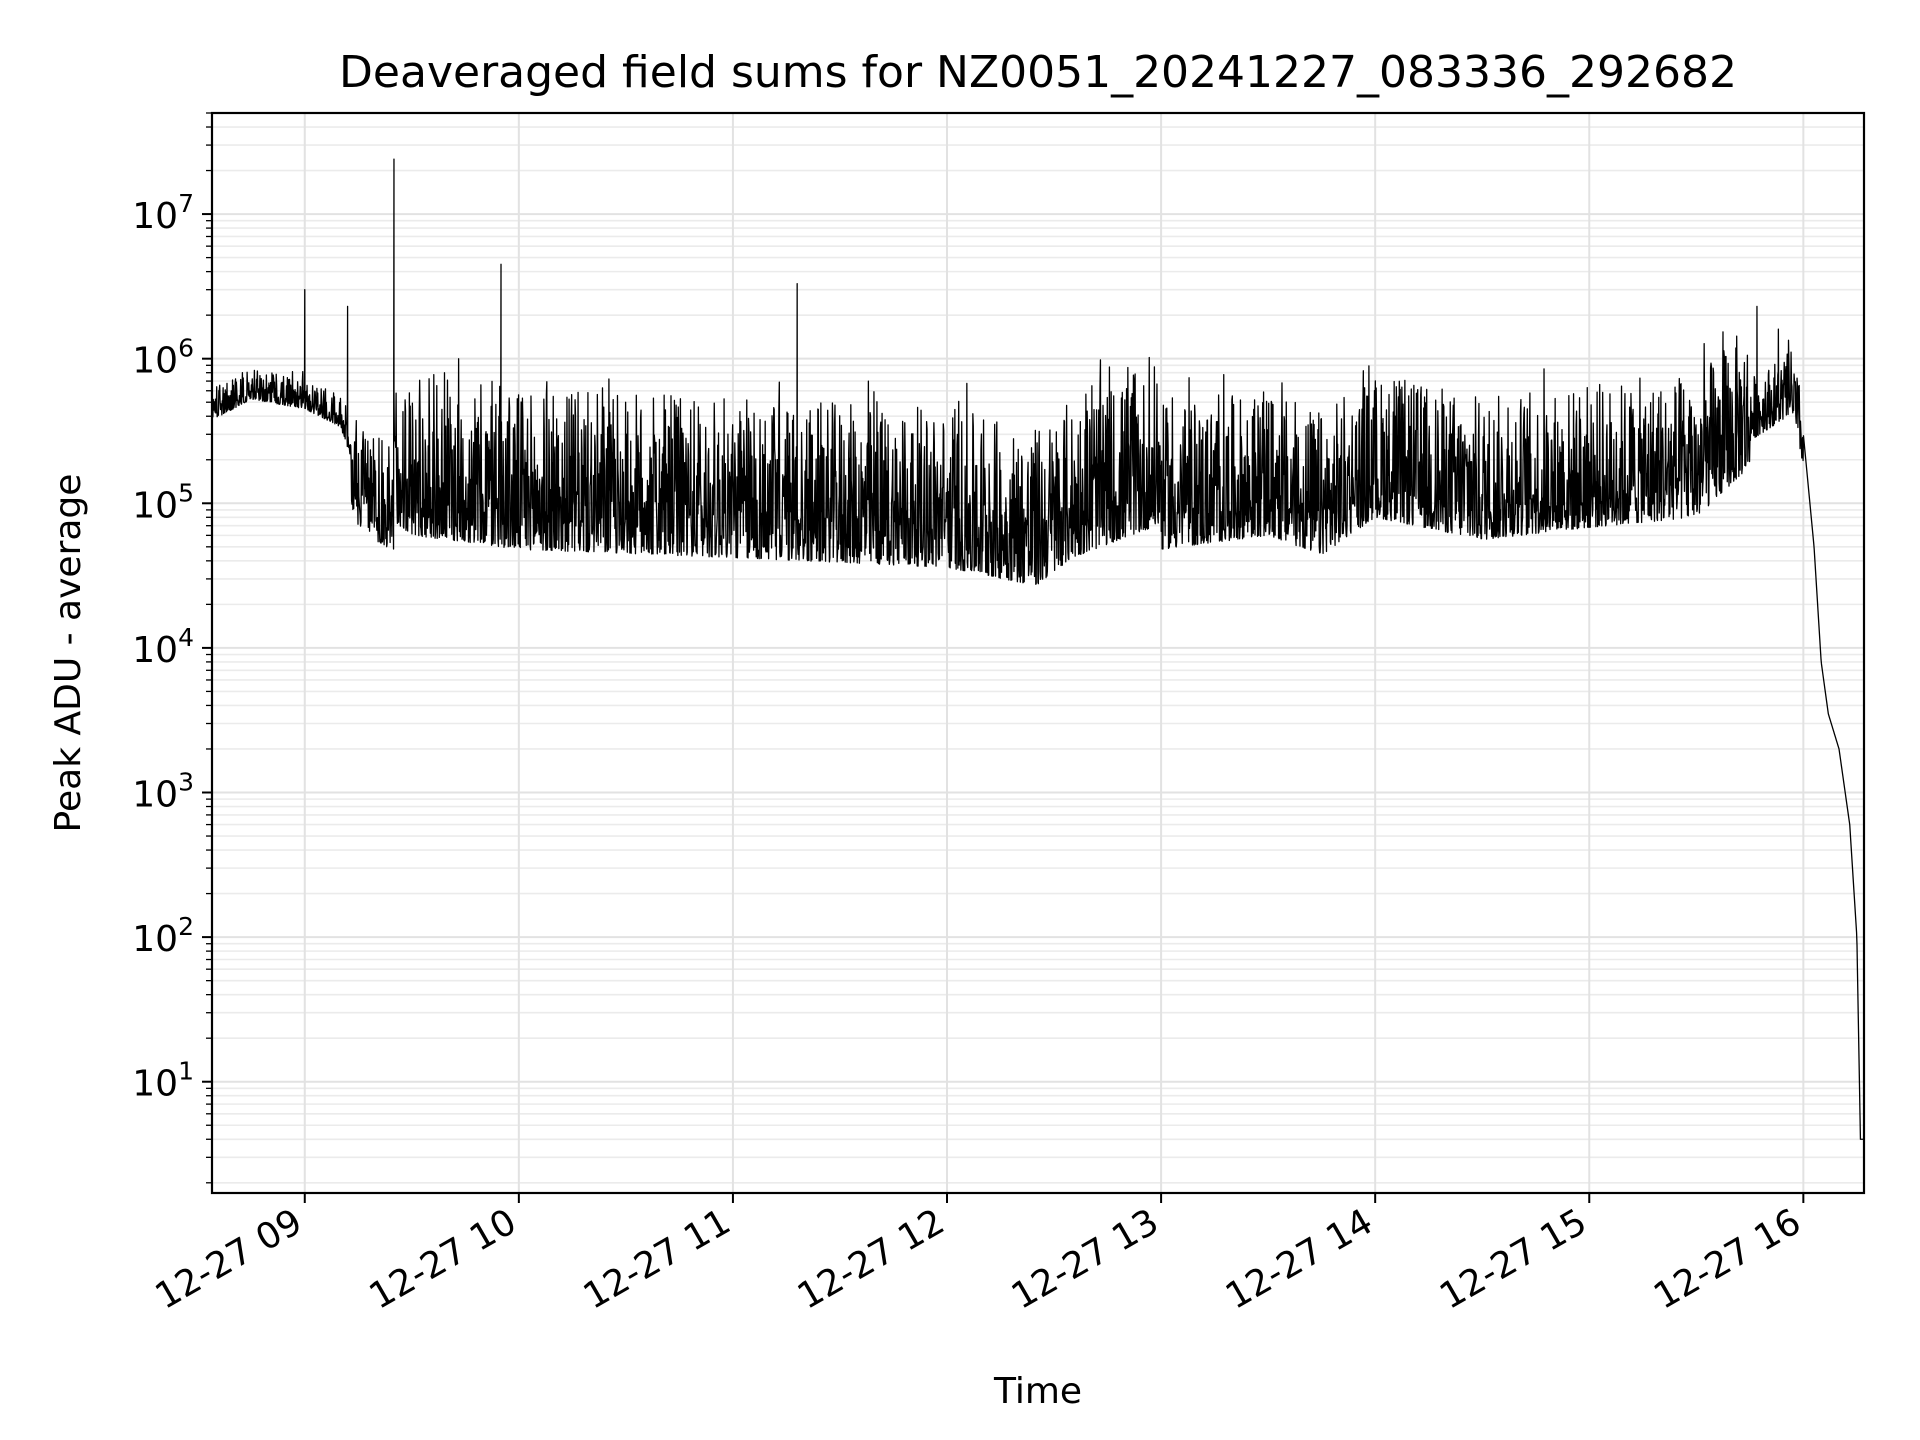 The width and height of the screenshot is (1920, 1440). What do you see at coordinates (1037, 1391) in the screenshot?
I see `x-axis-label: Time` at bounding box center [1037, 1391].